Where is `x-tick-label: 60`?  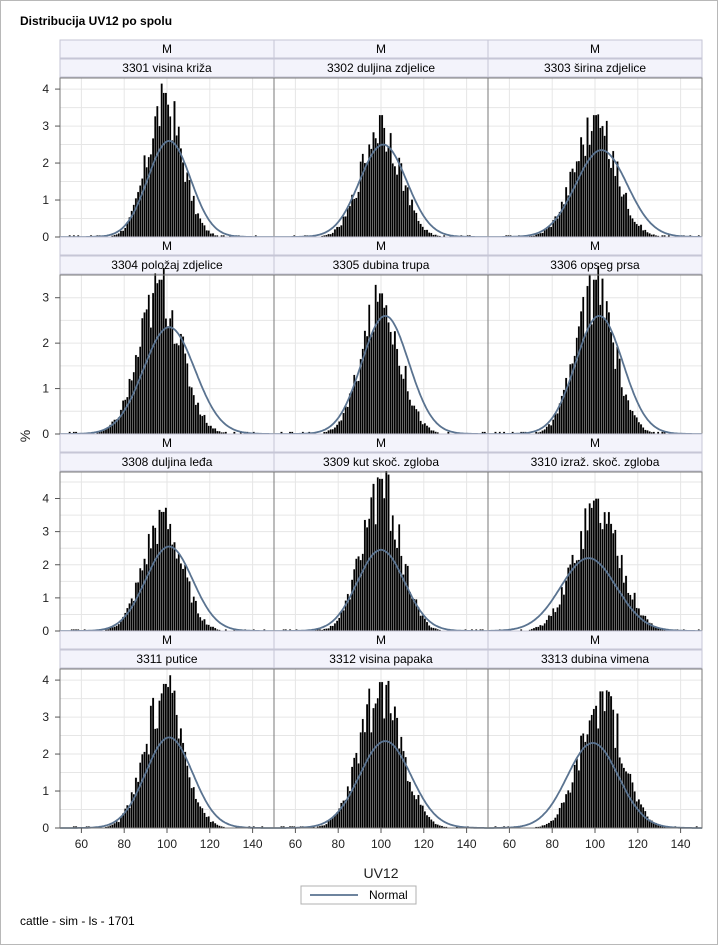 x-tick-label: 60 is located at coordinates (296, 844).